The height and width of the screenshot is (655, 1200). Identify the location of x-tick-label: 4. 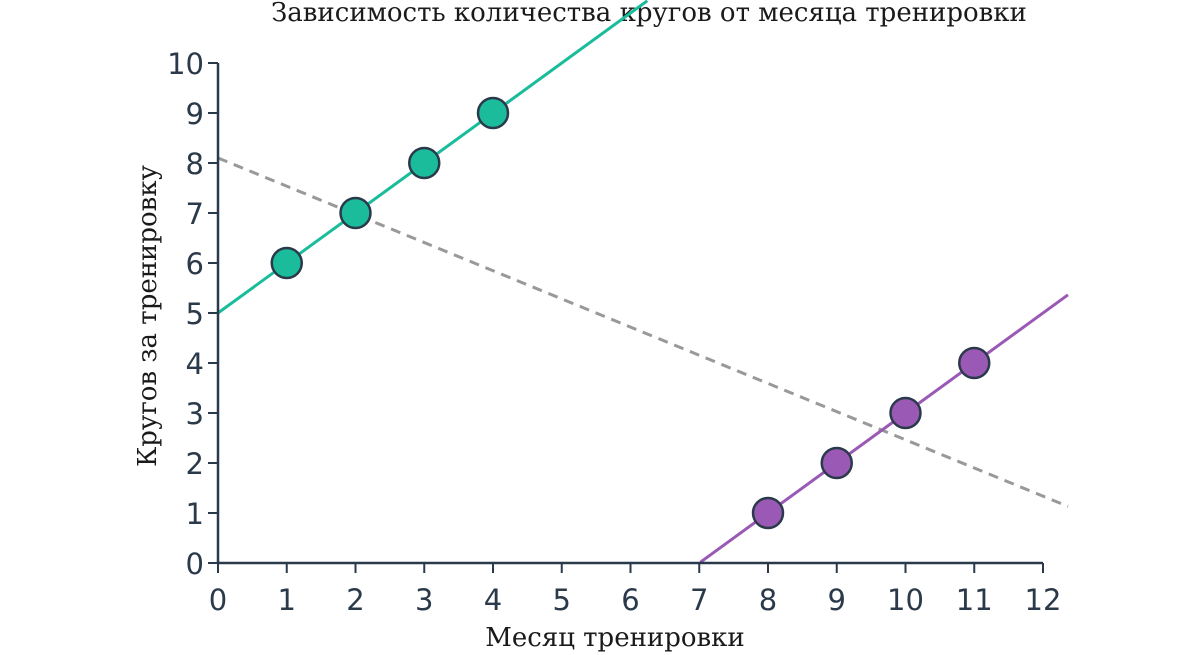
(493, 600).